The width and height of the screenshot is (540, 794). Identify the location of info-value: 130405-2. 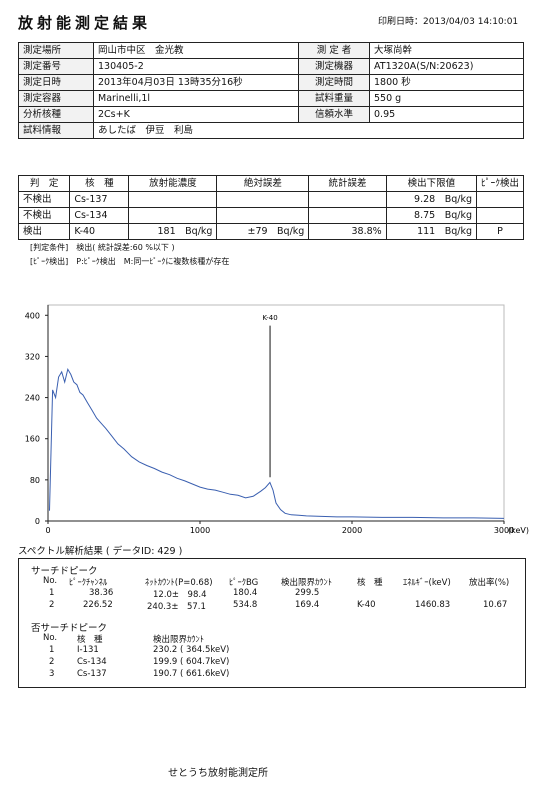
(196, 66).